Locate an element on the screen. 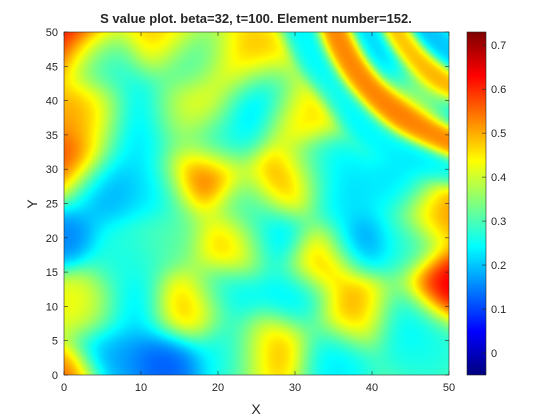  y-tick-label: 25 is located at coordinates (52, 205).